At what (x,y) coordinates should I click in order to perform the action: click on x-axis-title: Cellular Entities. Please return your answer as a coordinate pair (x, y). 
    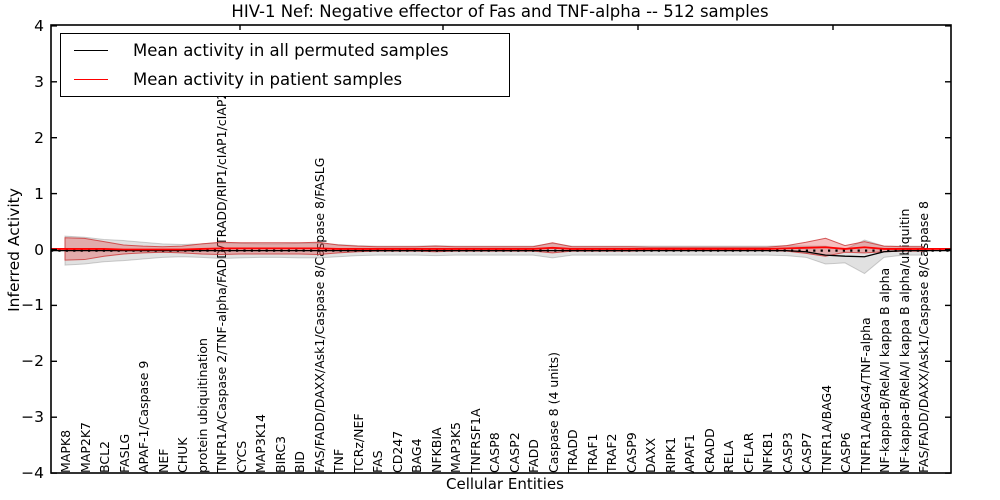
    Looking at the image, I should click on (505, 484).